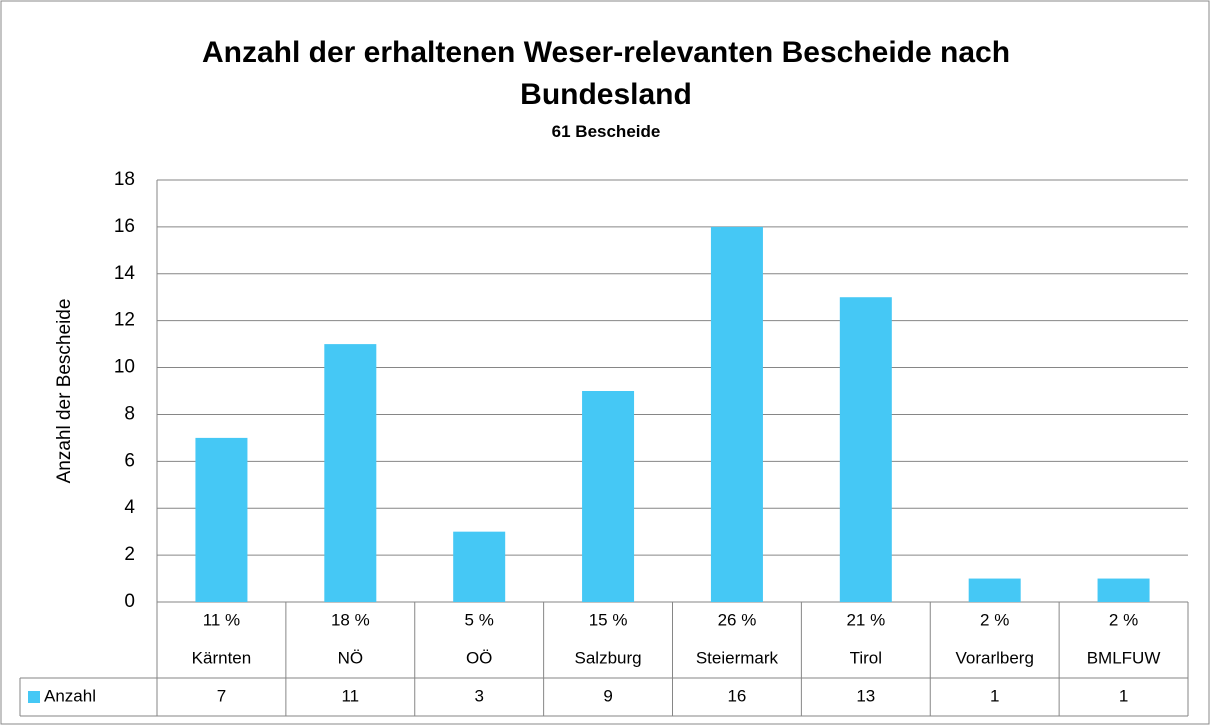 The image size is (1212, 727). I want to click on x-tick-label: Tirol, so click(866, 657).